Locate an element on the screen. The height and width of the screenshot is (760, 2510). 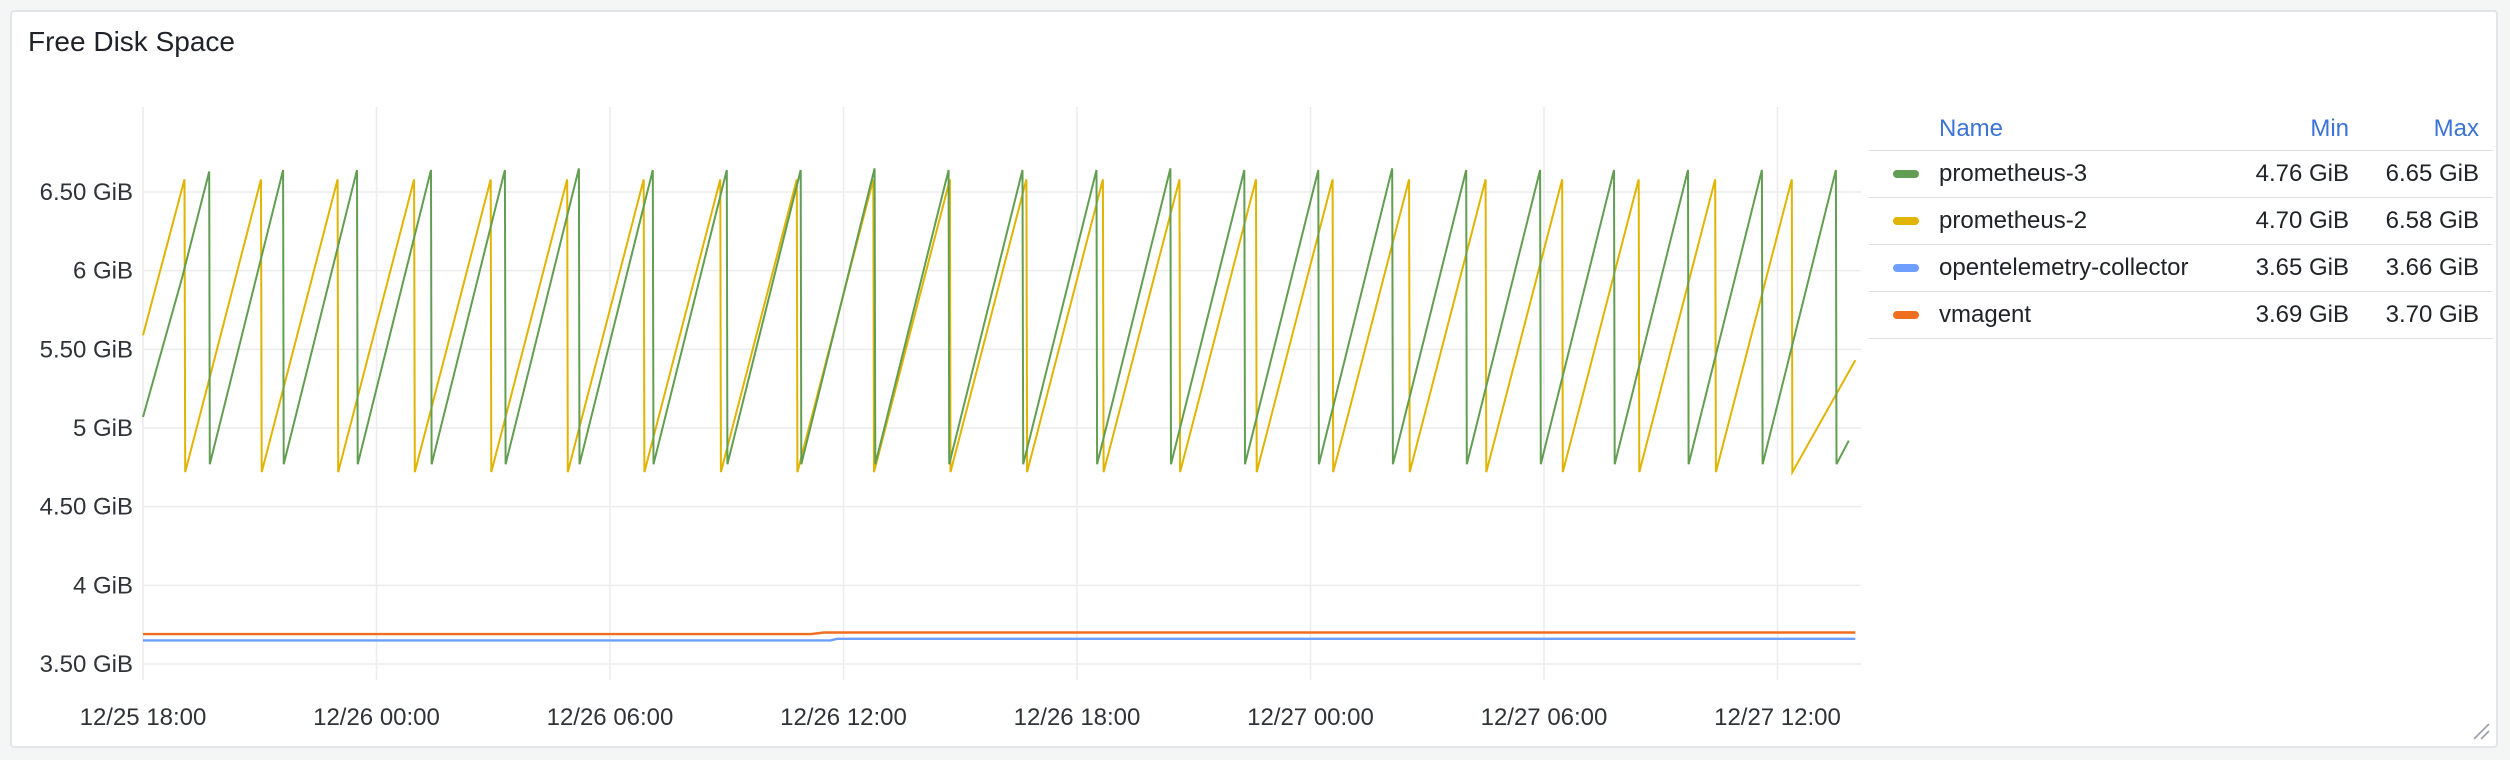
y-tick-label: 3.50 GiB is located at coordinates (86, 664).